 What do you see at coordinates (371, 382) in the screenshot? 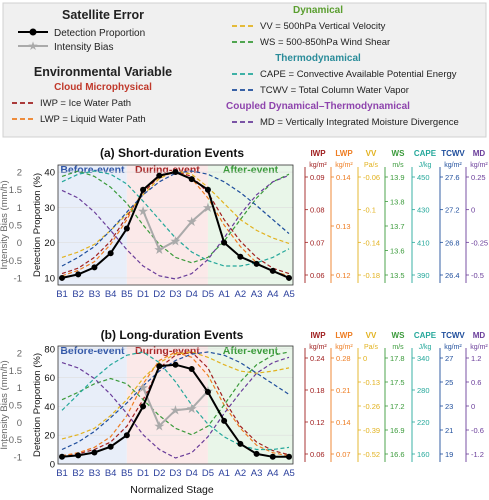
I see `env-axis-tick-label: -0.13` at bounding box center [371, 382].